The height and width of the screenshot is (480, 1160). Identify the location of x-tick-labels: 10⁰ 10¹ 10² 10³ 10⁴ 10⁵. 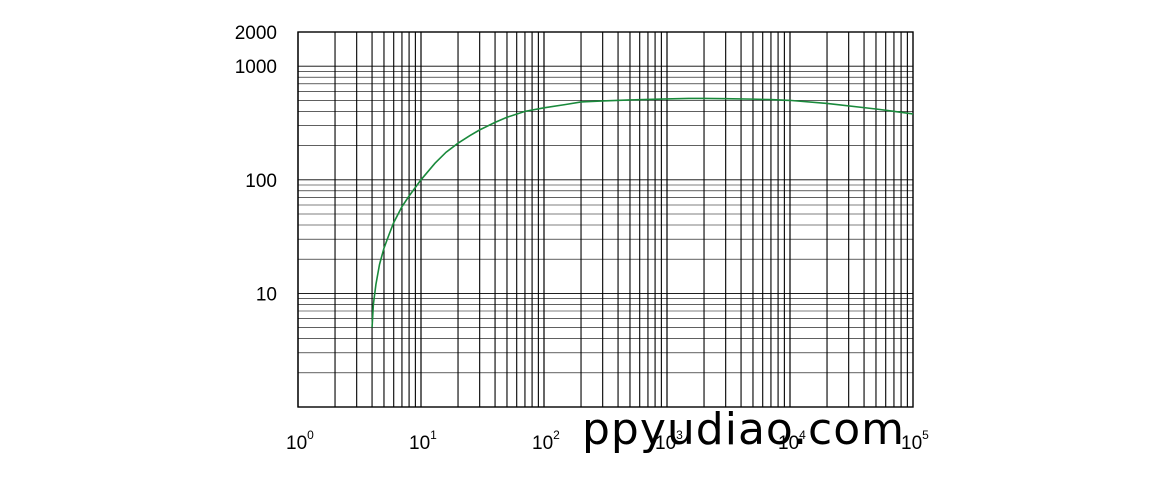
(607, 441).